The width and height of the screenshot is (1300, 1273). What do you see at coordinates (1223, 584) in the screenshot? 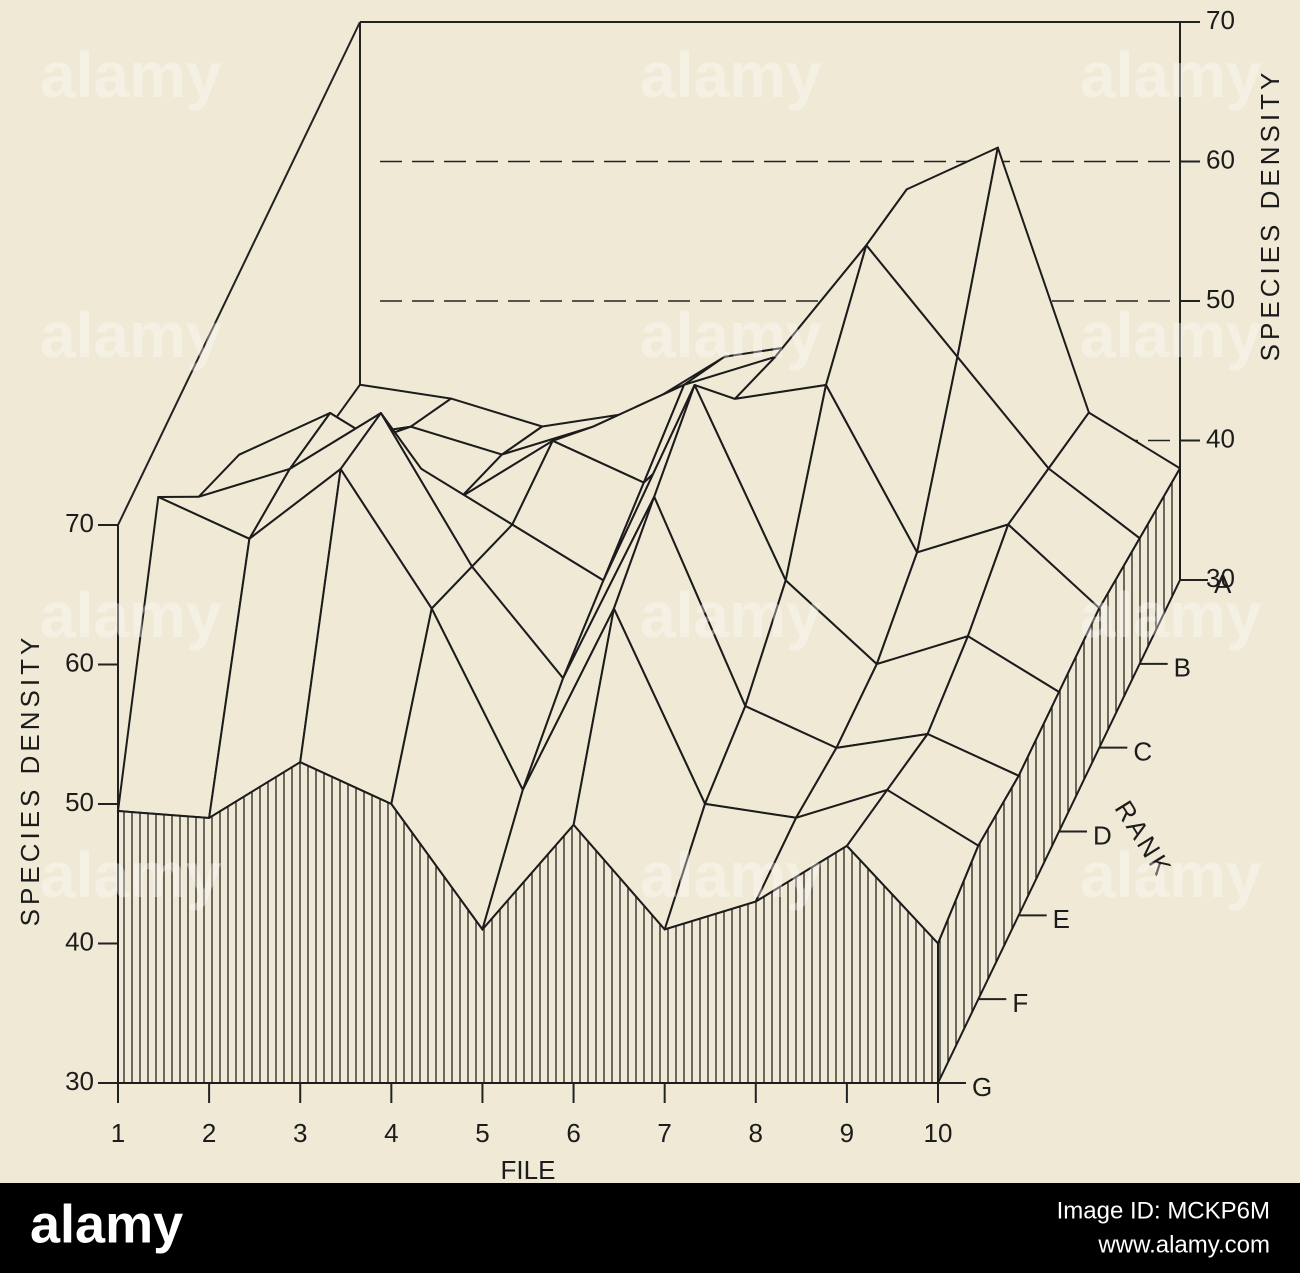
I see `rank-tick-label: A` at bounding box center [1223, 584].